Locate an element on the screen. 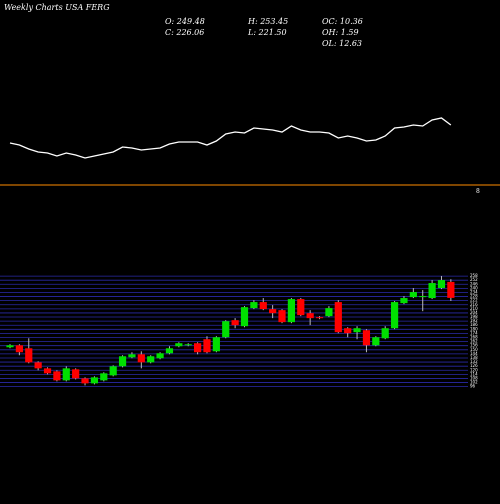 This screenshot has height=504, width=500. reference-label: 8 is located at coordinates (478, 191).